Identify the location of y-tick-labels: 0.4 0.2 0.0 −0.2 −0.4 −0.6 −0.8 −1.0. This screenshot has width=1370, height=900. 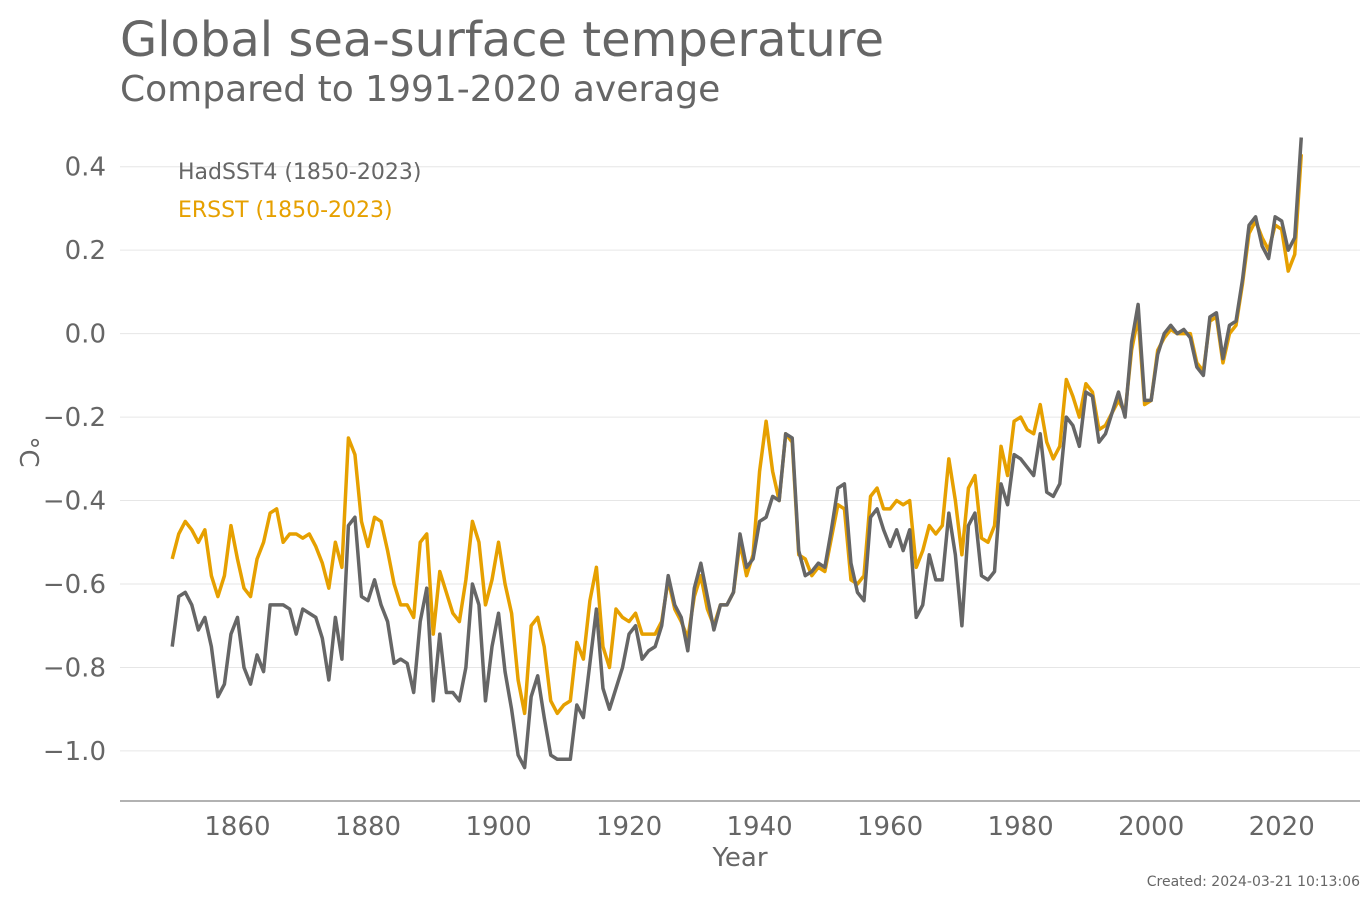
(74, 460).